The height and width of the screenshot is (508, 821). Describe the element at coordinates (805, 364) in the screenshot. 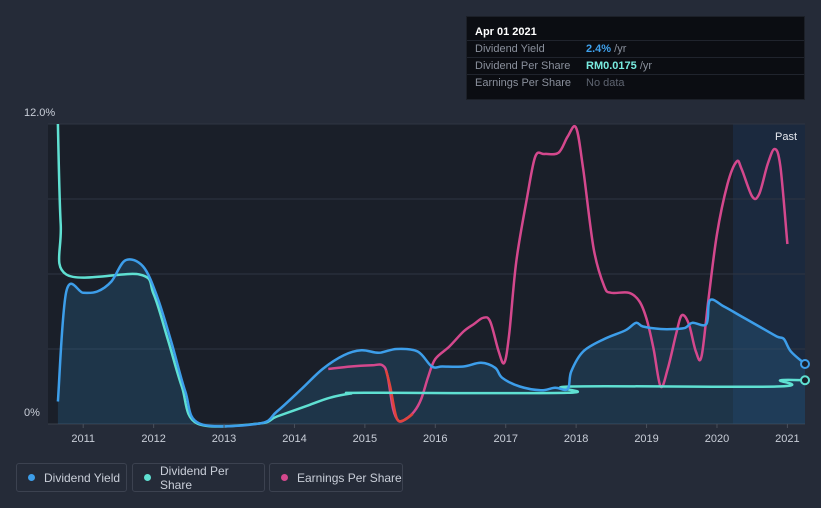

I see `dividend-yield-endpoint` at that location.